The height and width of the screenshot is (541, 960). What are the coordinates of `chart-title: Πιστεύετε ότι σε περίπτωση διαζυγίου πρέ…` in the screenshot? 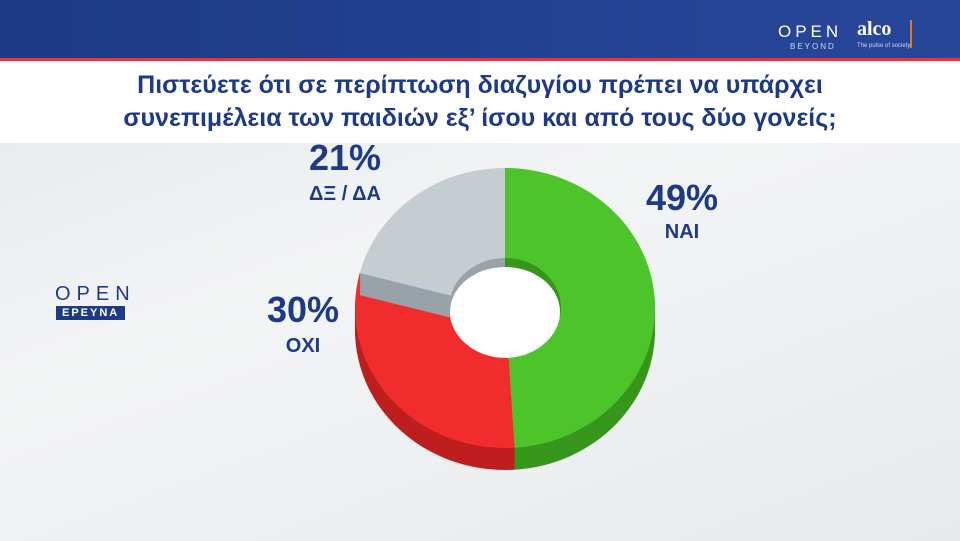 It's located at (480, 101).